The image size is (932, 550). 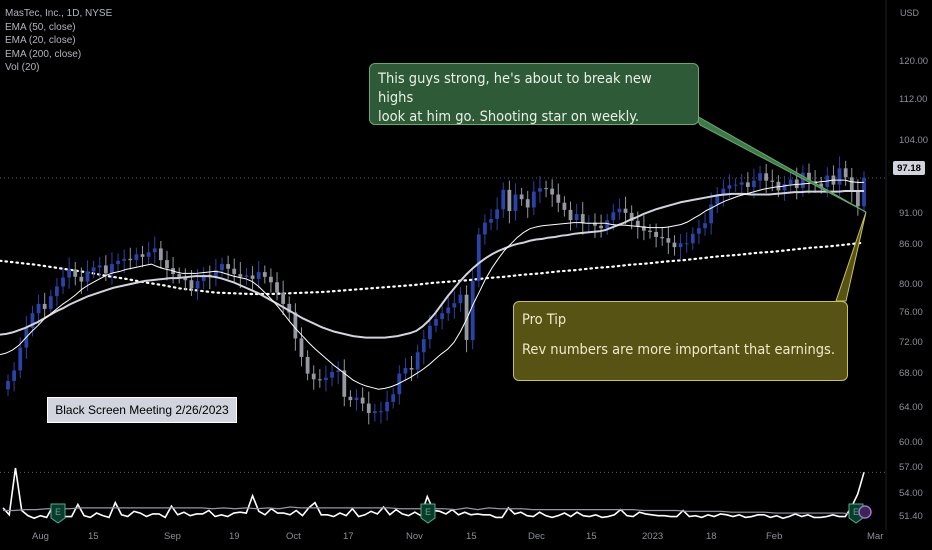 What do you see at coordinates (911, 516) in the screenshot?
I see `volume-tick-label: 51.40` at bounding box center [911, 516].